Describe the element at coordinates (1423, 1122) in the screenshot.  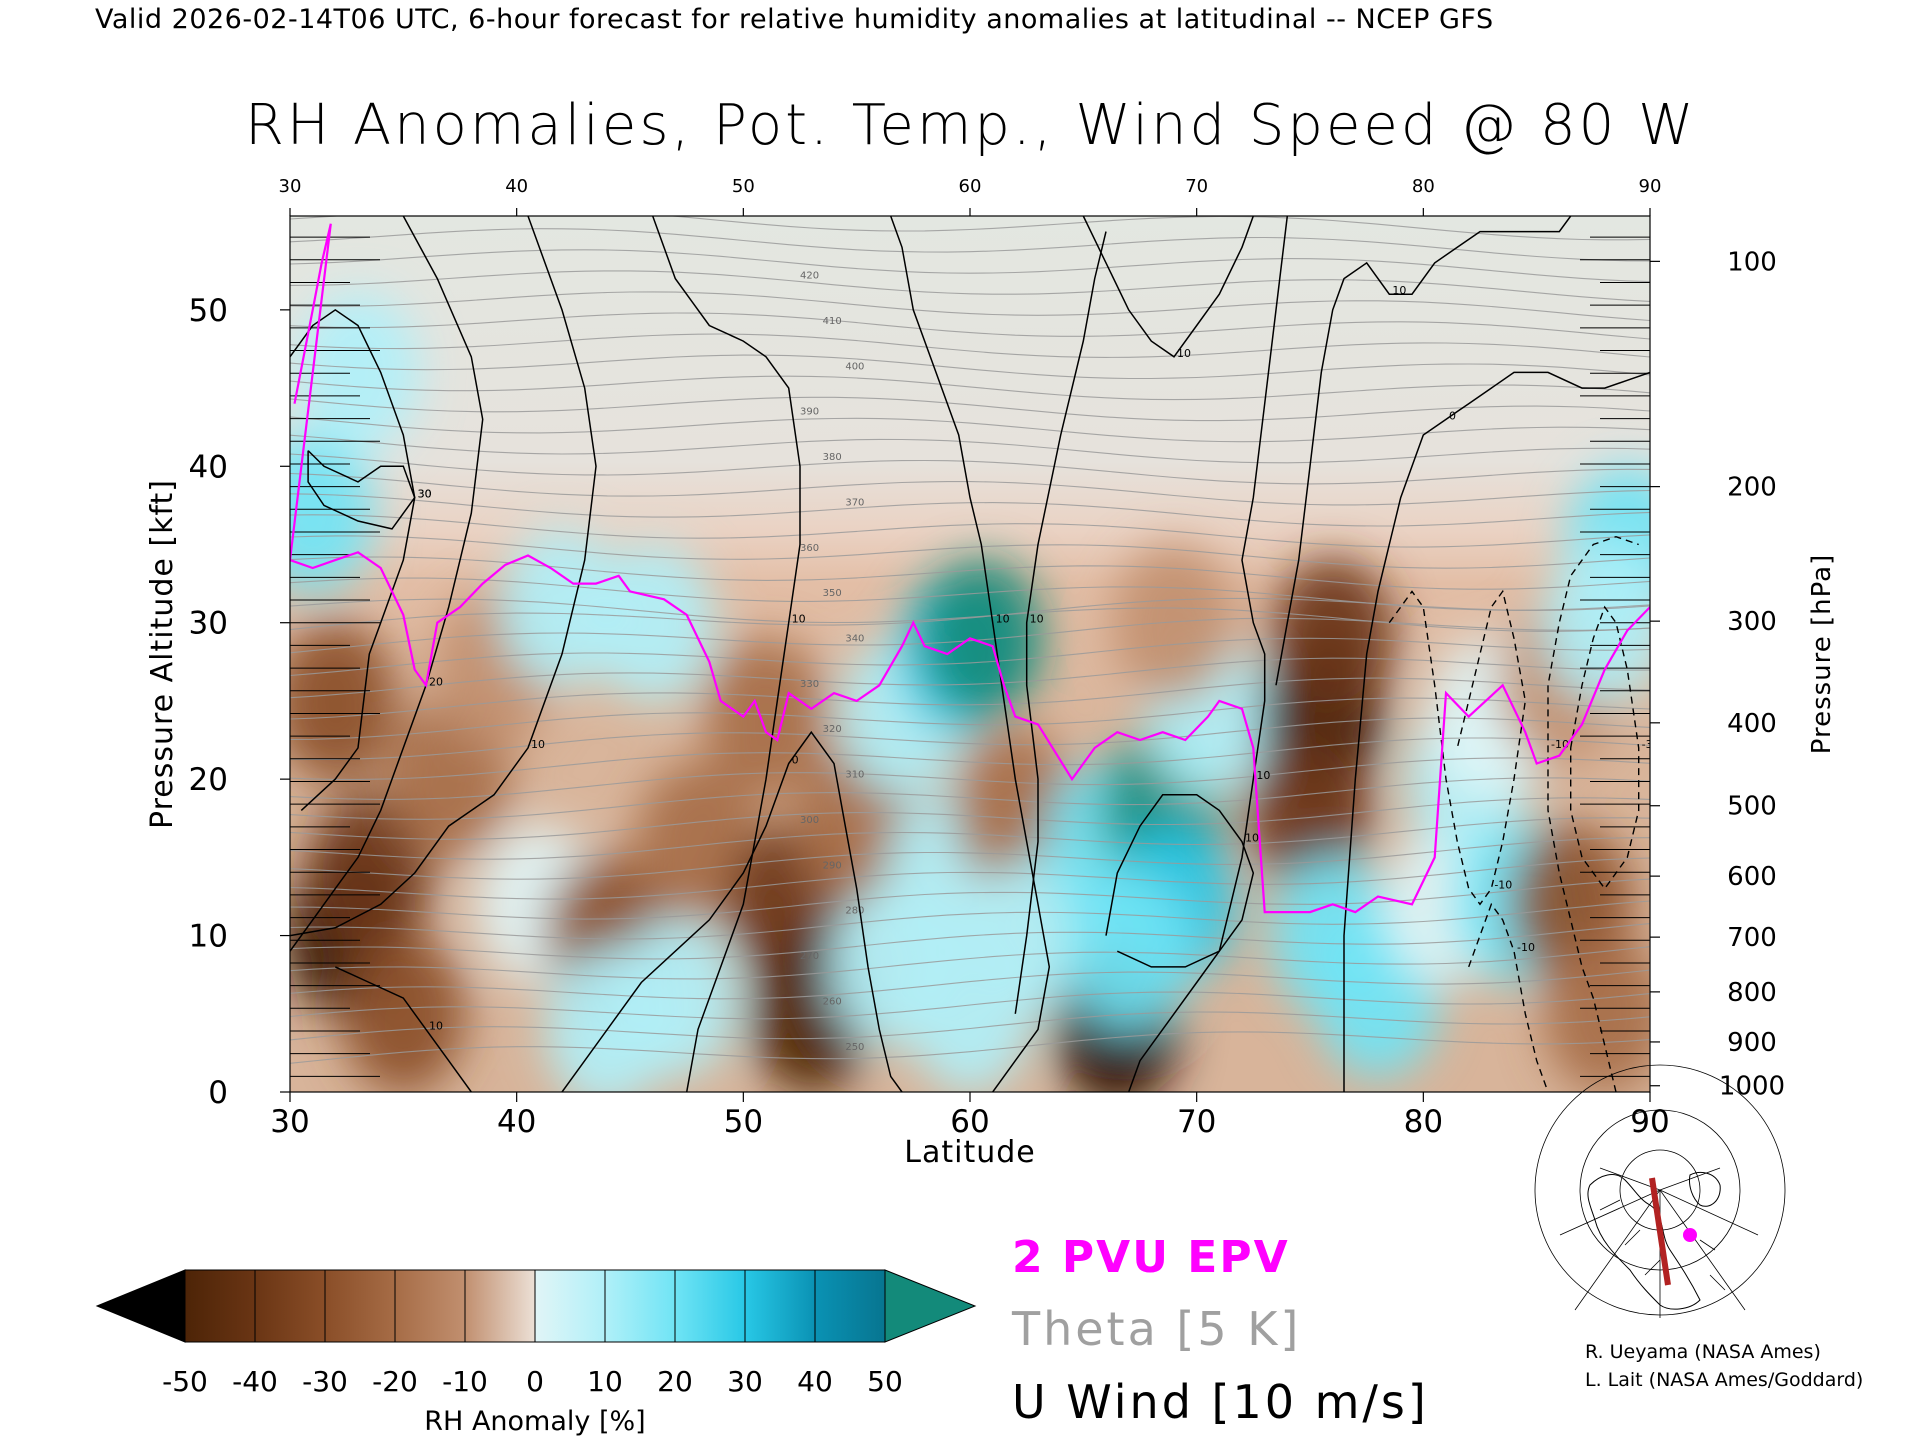
I see `x-tick-label: 80` at that location.